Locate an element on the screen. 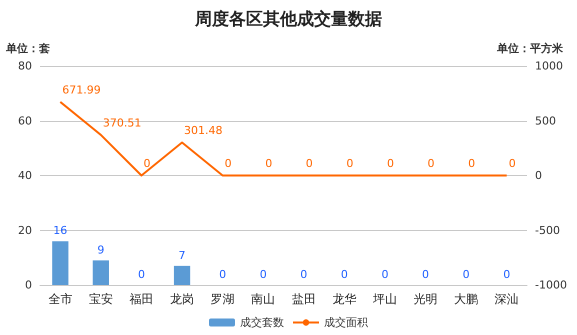 The height and width of the screenshot is (335, 577). data-label: 9 is located at coordinates (100, 249).